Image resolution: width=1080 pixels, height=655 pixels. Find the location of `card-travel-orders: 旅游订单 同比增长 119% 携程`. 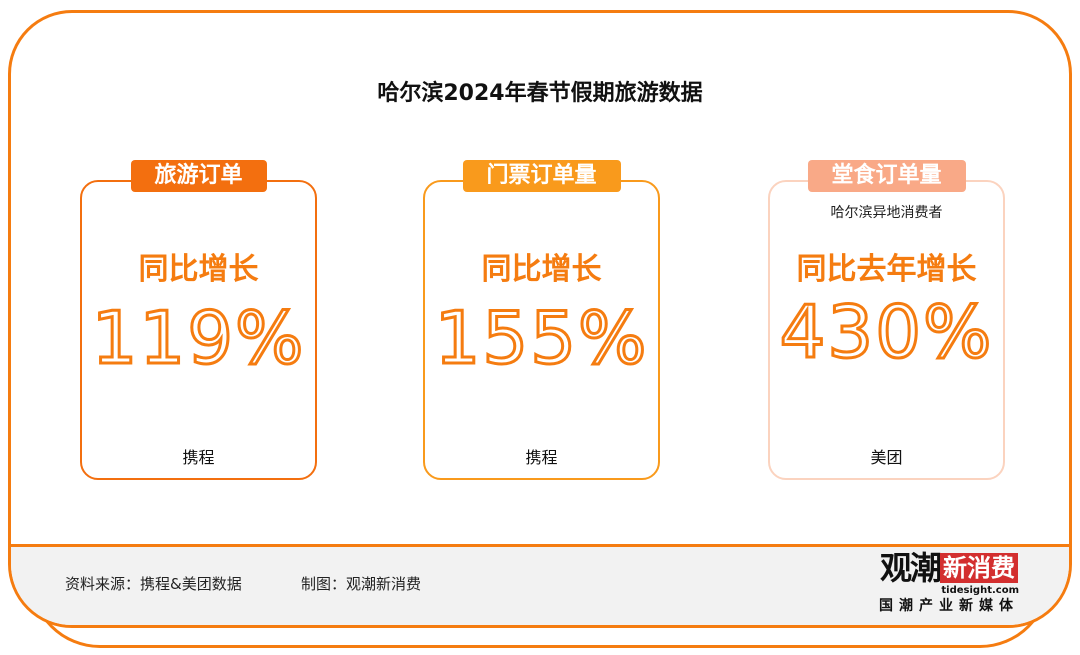

card-travel-orders: 旅游订单 同比增长 119% 携程 is located at coordinates (198, 320).